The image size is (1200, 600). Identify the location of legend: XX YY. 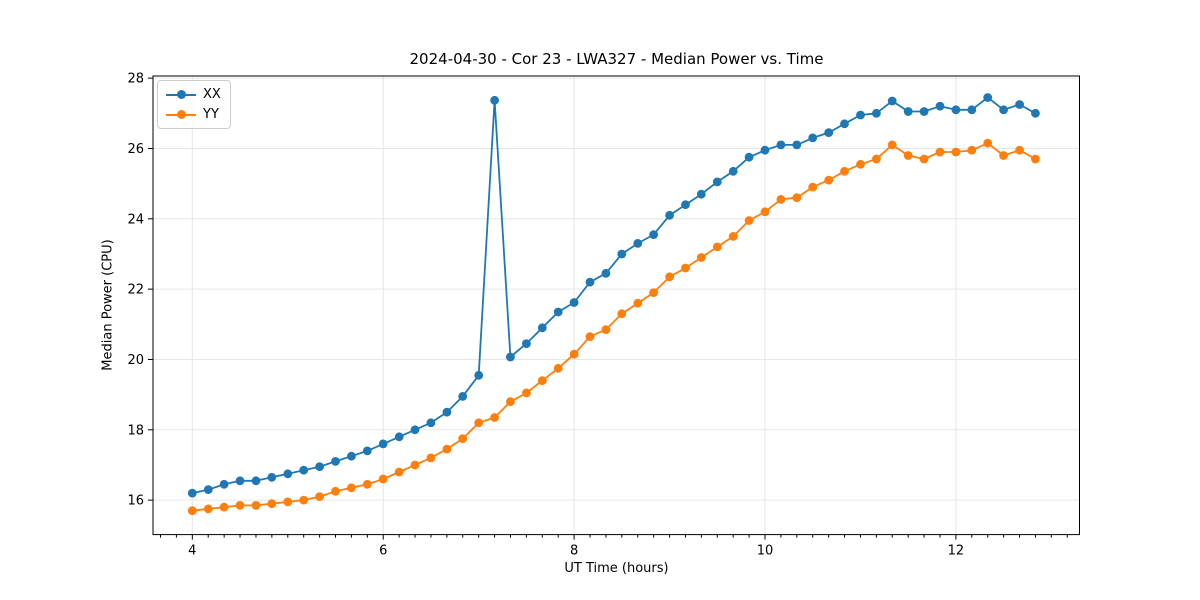
(194, 104).